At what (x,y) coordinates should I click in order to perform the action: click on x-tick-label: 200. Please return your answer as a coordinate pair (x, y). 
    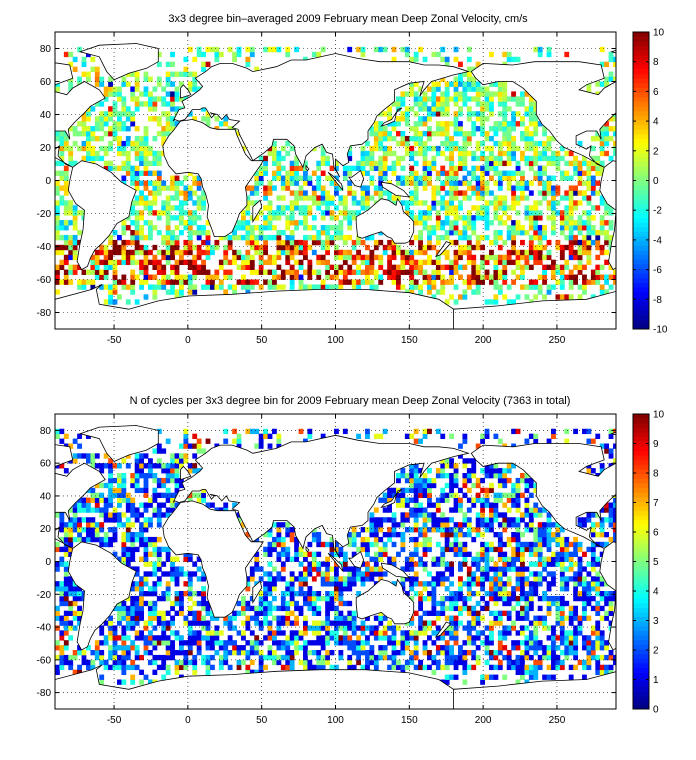
    Looking at the image, I should click on (483, 340).